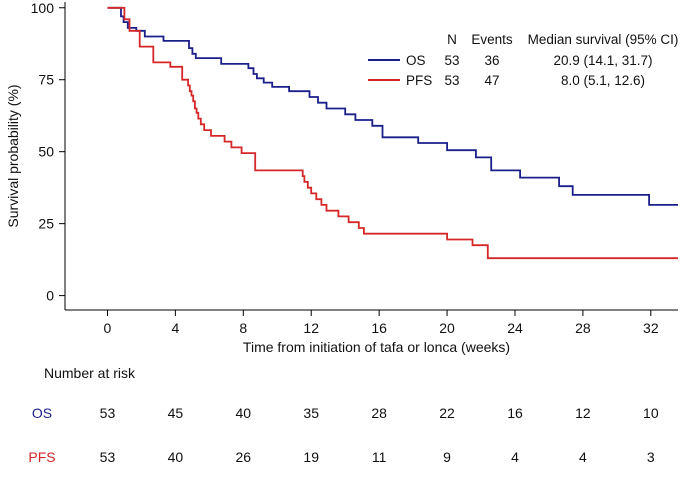  I want to click on risk-cell-os: 35, so click(311, 413).